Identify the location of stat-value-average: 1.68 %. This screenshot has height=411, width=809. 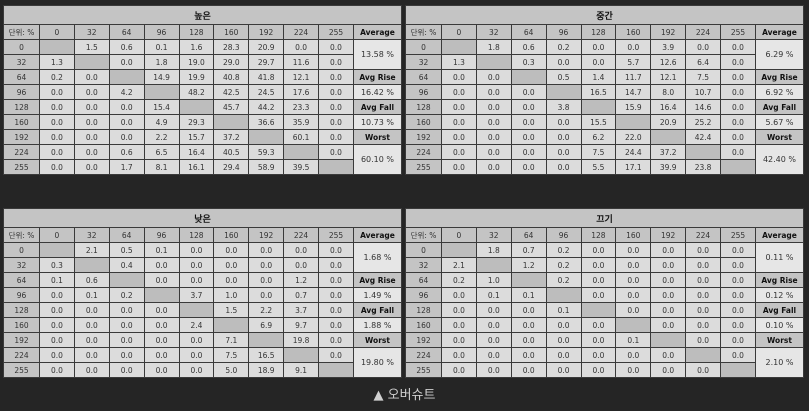
(377, 257).